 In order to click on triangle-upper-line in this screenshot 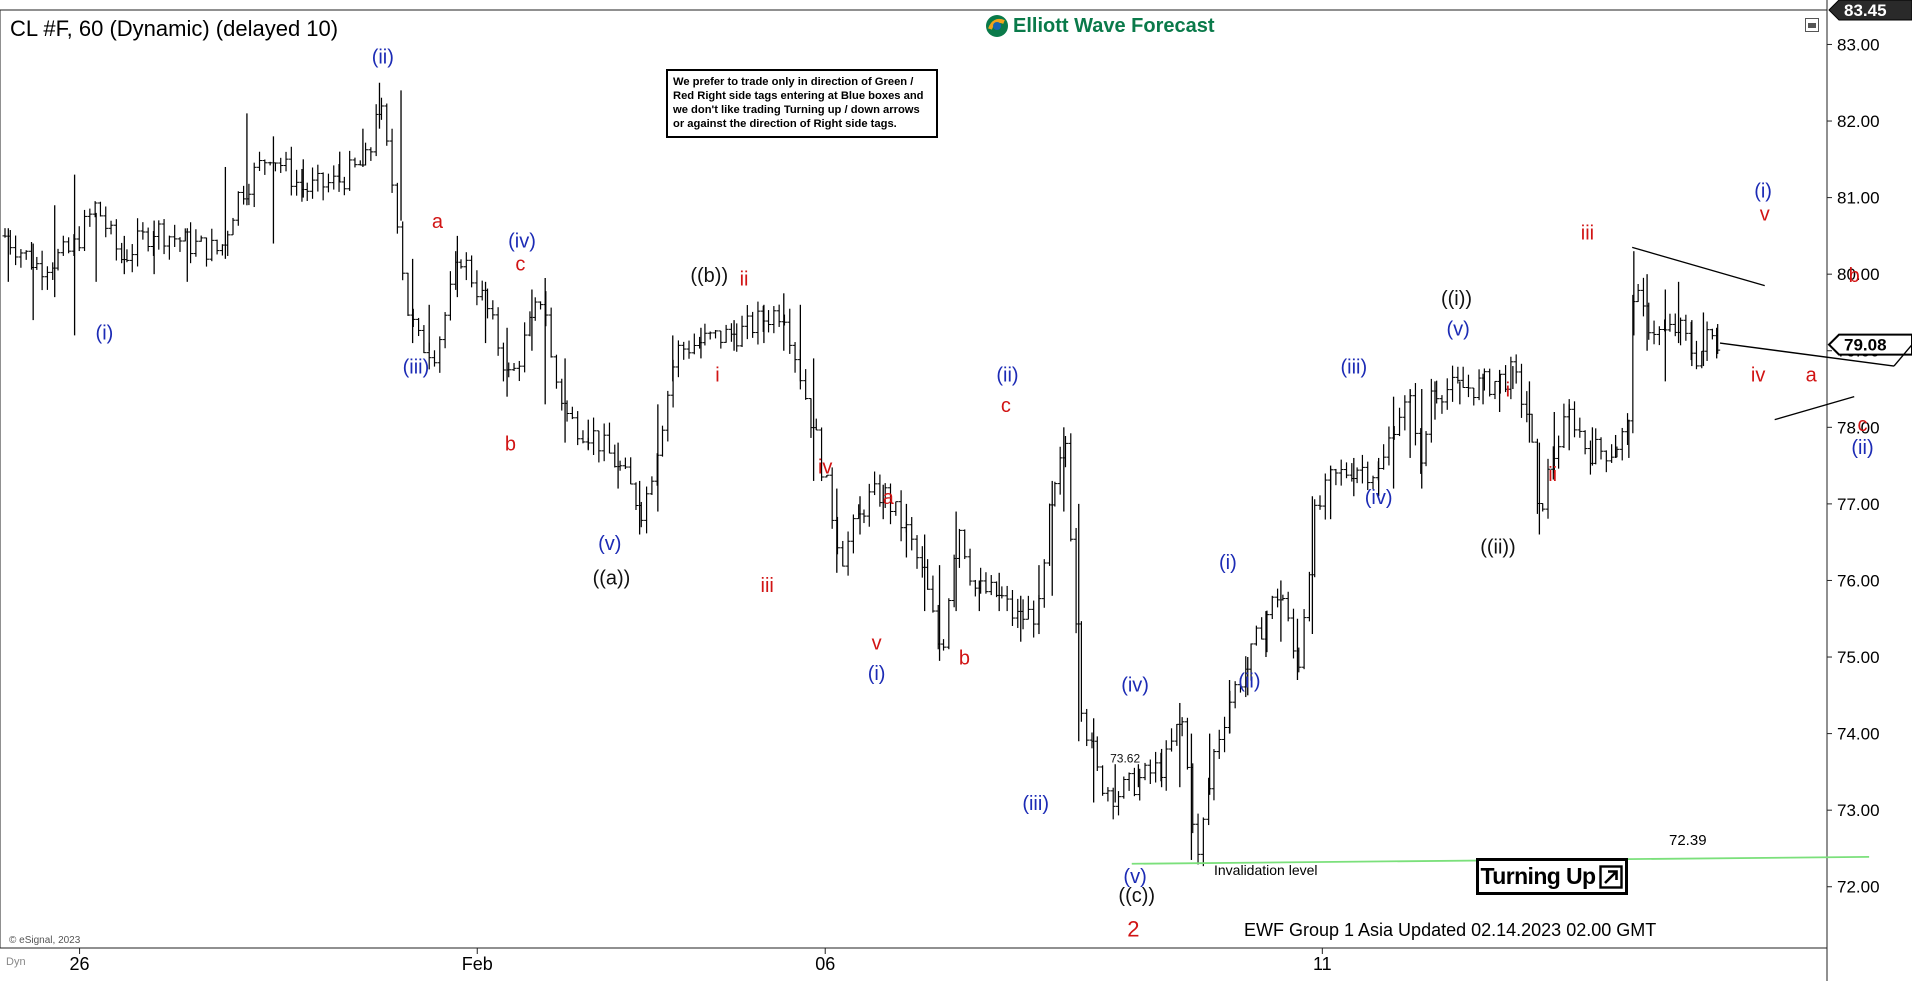, I will do `click(1698, 266)`.